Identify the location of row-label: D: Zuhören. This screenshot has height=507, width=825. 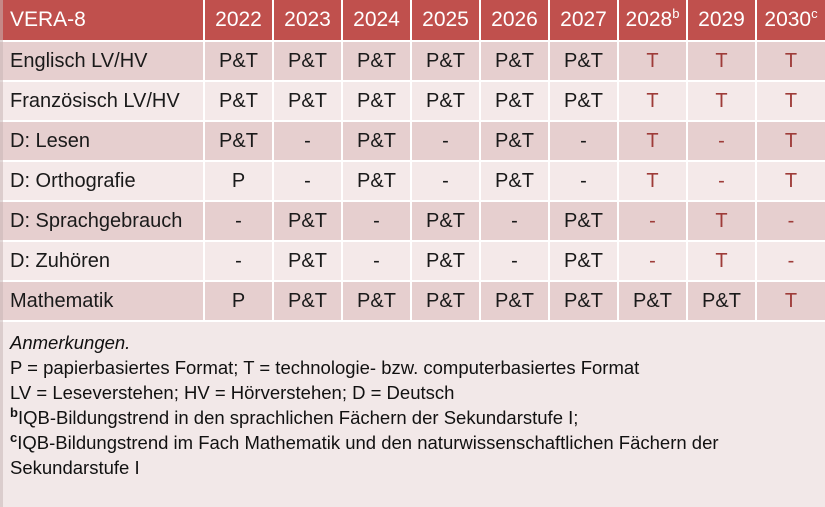
(102, 261).